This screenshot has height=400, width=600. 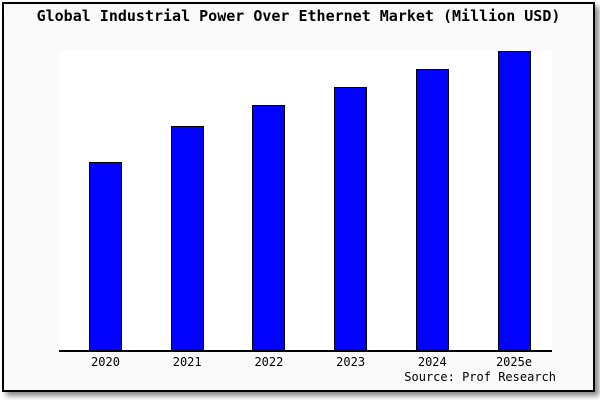 I want to click on source-note: Source: Prof Research, so click(x=480, y=377).